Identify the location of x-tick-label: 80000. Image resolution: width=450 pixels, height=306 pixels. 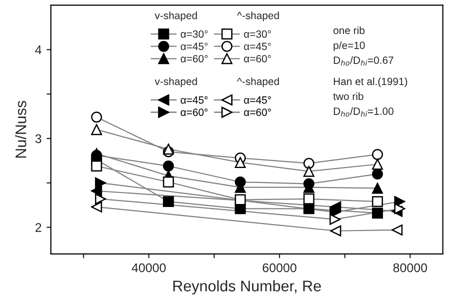
(410, 267).